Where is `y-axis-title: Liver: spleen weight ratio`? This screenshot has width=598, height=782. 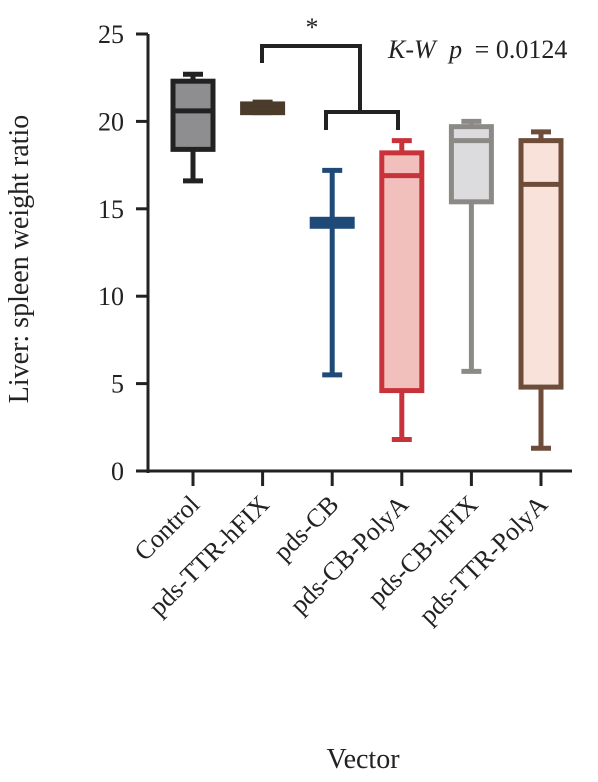
y-axis-title: Liver: spleen weight ratio is located at coordinates (19, 259).